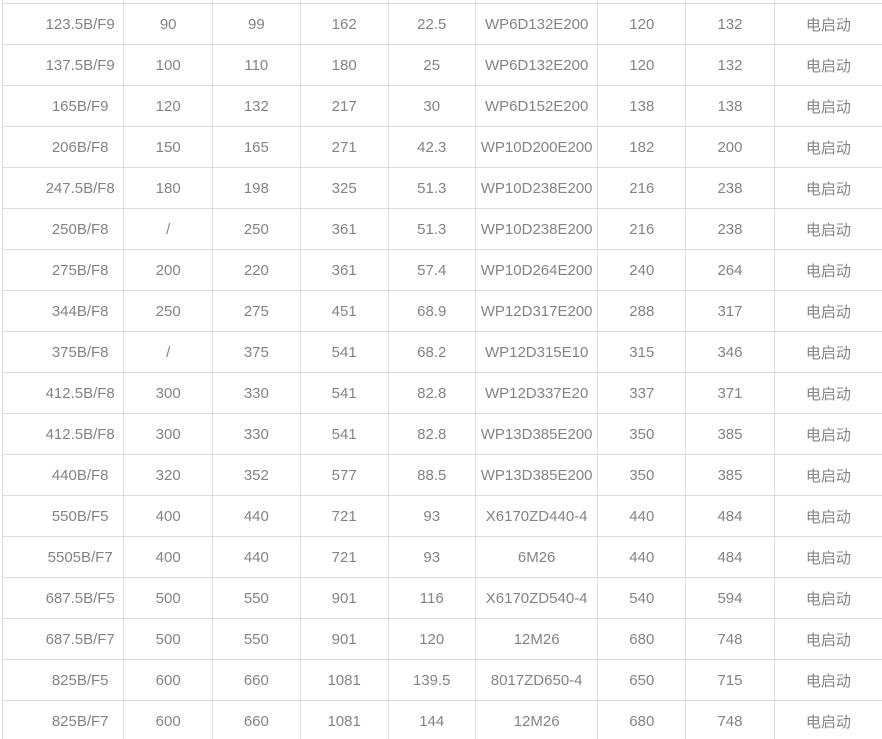  Describe the element at coordinates (63, 229) in the screenshot. I see `table-cell: 250B/F8` at that location.